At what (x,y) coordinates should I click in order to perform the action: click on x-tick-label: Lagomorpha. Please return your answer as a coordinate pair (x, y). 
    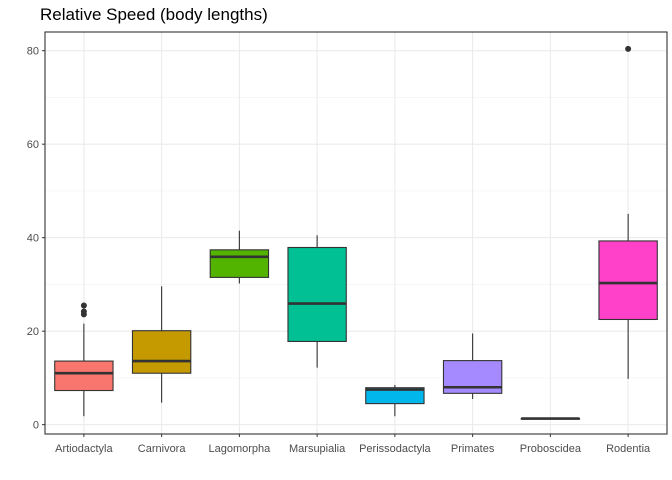
    Looking at the image, I should click on (239, 449).